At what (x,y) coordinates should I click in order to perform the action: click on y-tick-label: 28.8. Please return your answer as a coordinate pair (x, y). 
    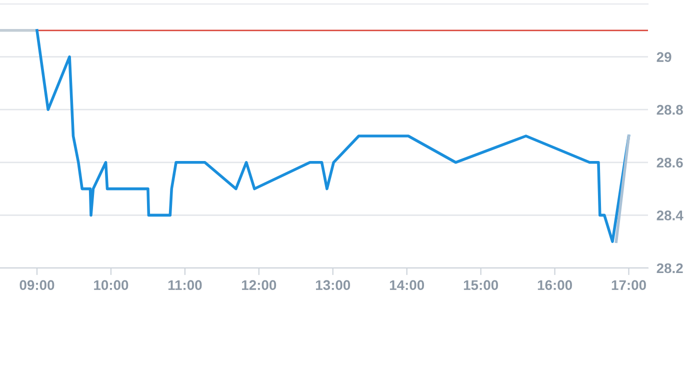
    Looking at the image, I should click on (669, 109).